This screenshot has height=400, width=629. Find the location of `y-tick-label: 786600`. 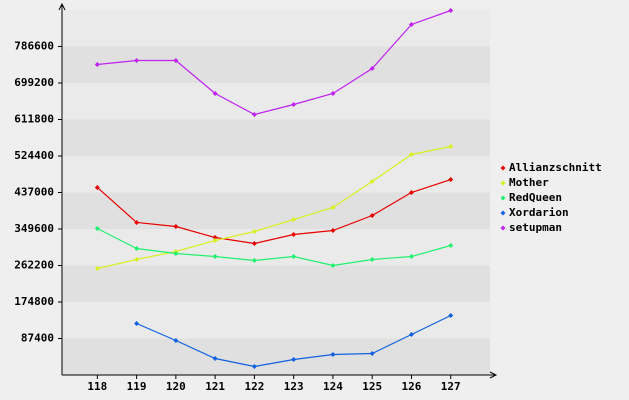

y-tick-label: 786600 is located at coordinates (34, 46).